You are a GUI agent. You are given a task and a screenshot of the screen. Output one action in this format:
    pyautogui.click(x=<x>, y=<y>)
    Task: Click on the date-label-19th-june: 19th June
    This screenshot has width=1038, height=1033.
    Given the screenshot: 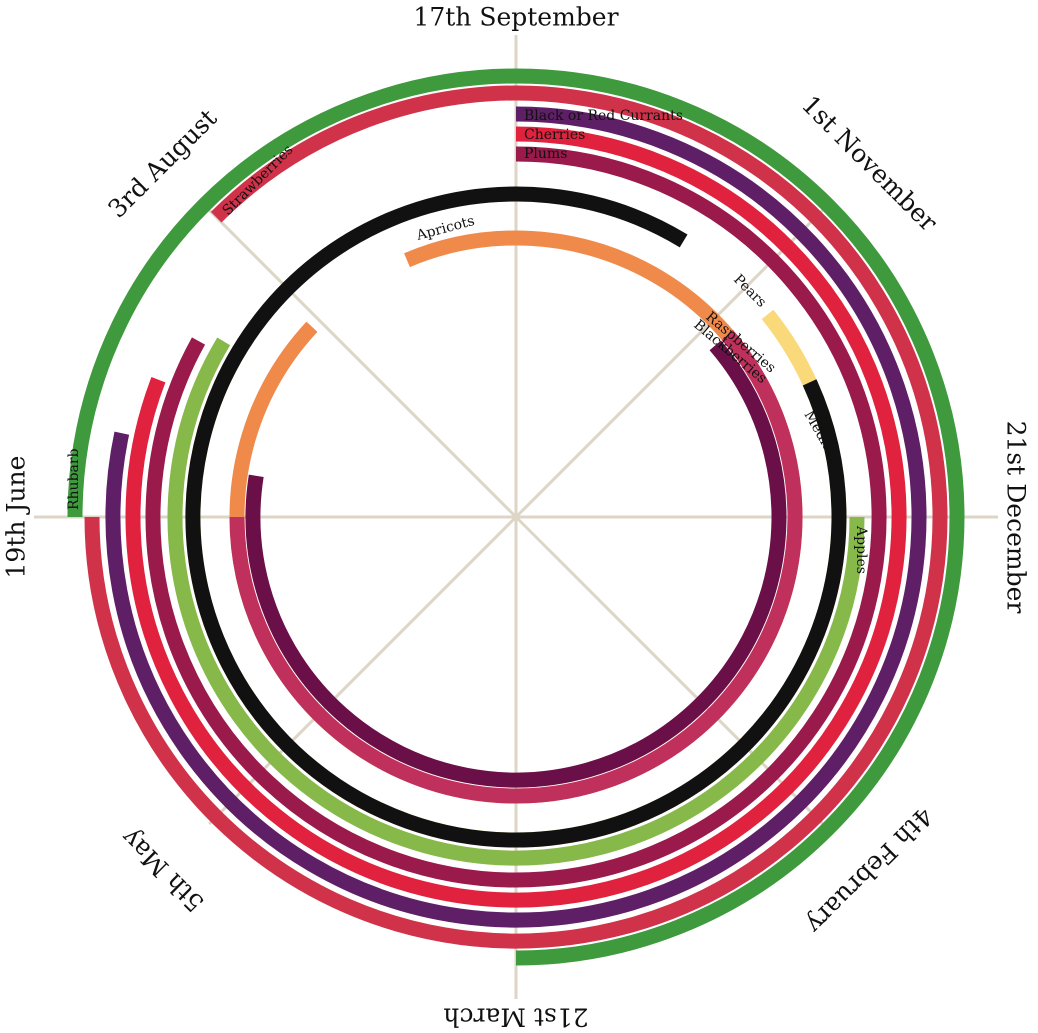 What is the action you would take?
    pyautogui.click(x=16, y=517)
    